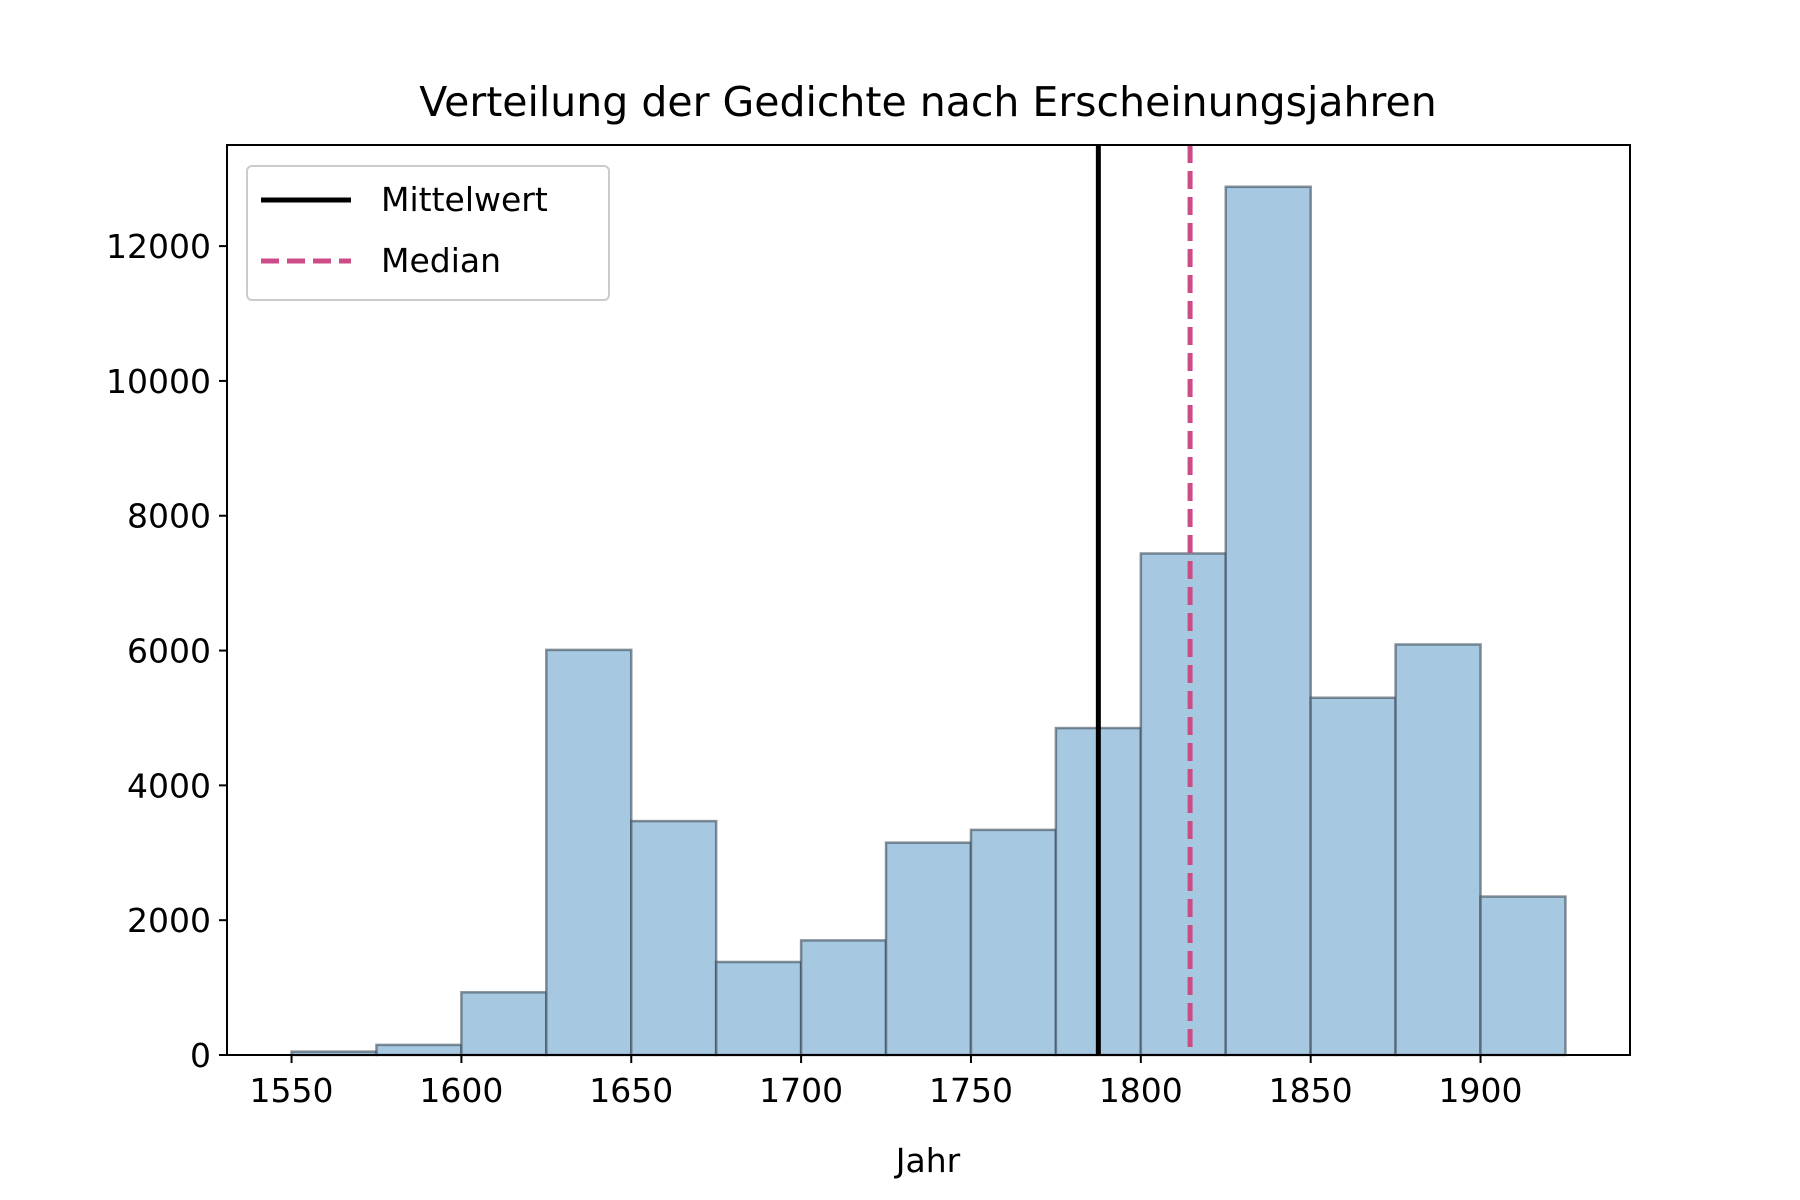 The width and height of the screenshot is (1800, 1200). What do you see at coordinates (441, 260) in the screenshot?
I see `legend-median-label: Median` at bounding box center [441, 260].